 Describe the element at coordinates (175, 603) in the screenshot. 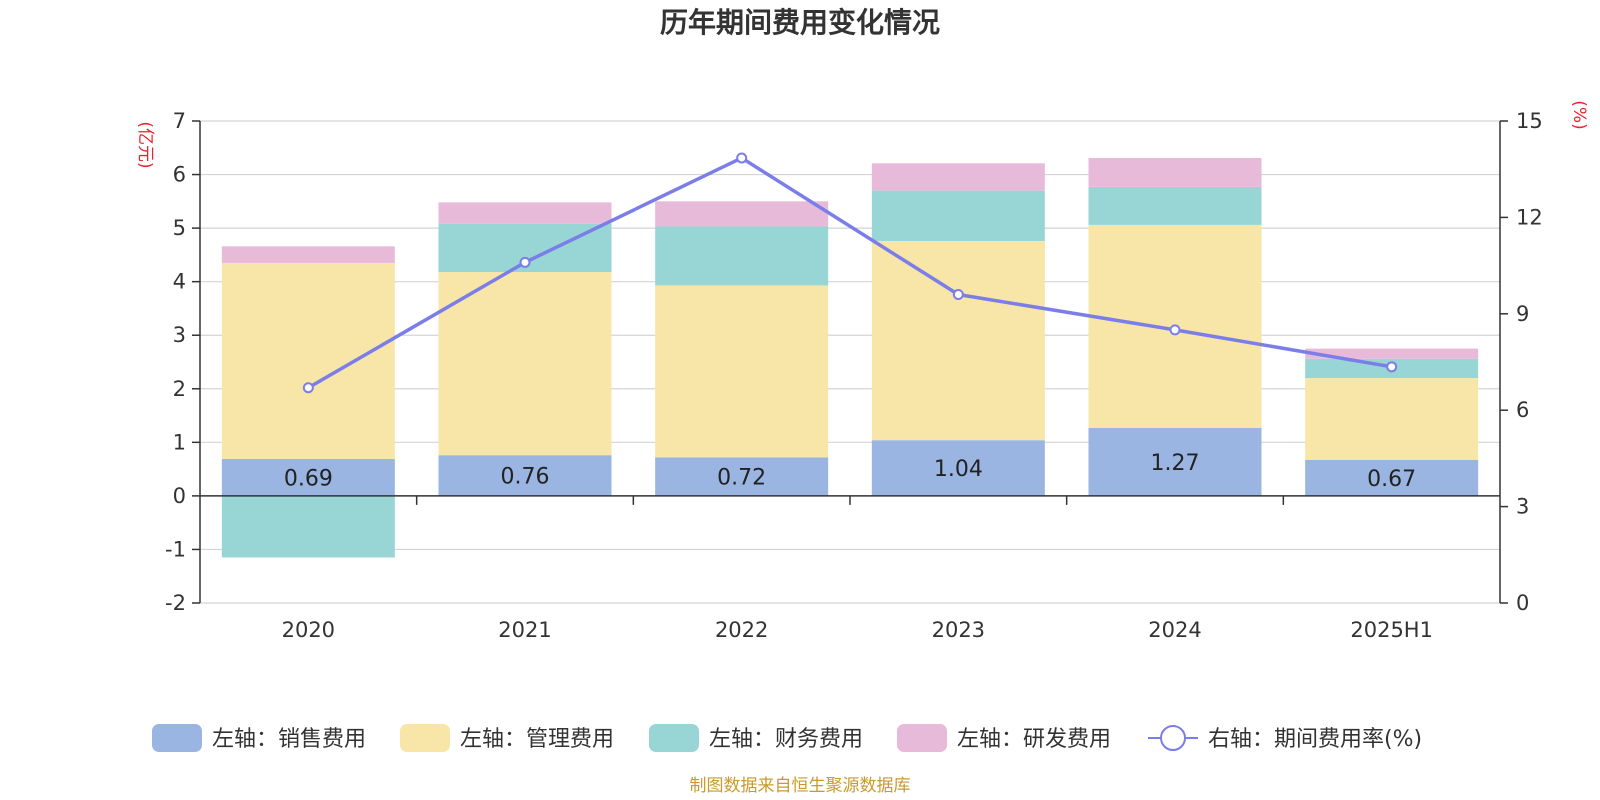

I see `left-axis-tick-label: -2` at that location.